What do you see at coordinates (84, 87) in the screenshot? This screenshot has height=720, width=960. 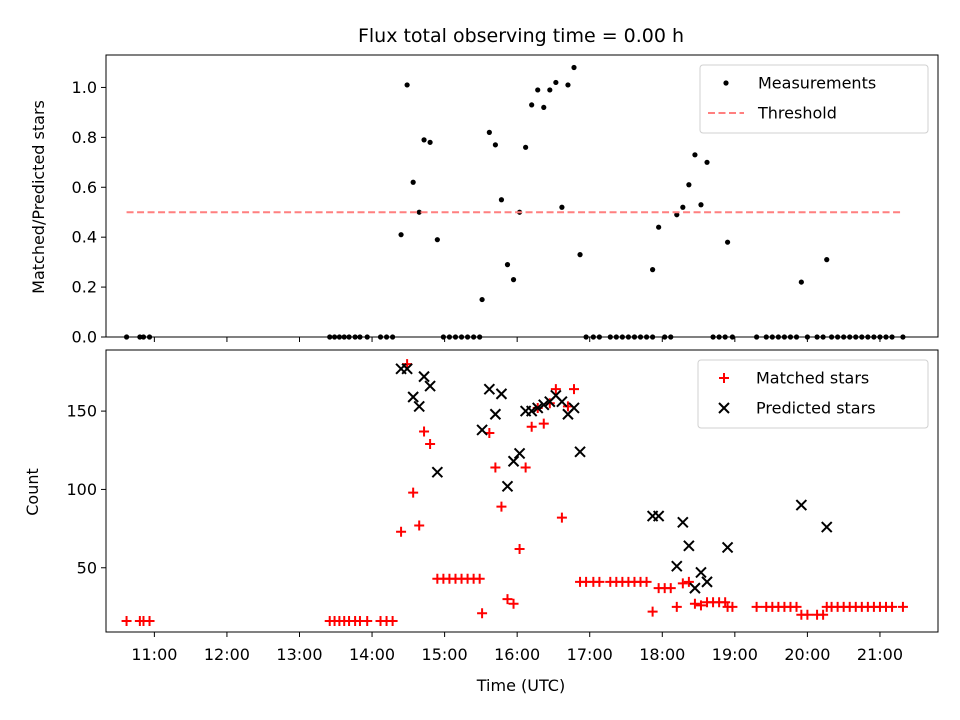 I see `y-tick-label: 1.0` at bounding box center [84, 87].